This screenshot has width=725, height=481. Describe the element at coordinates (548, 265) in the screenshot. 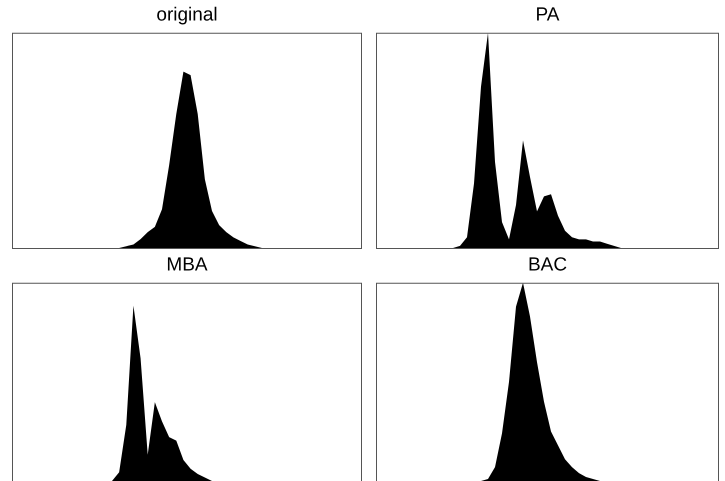

I see `chart-title: BAC` at that location.